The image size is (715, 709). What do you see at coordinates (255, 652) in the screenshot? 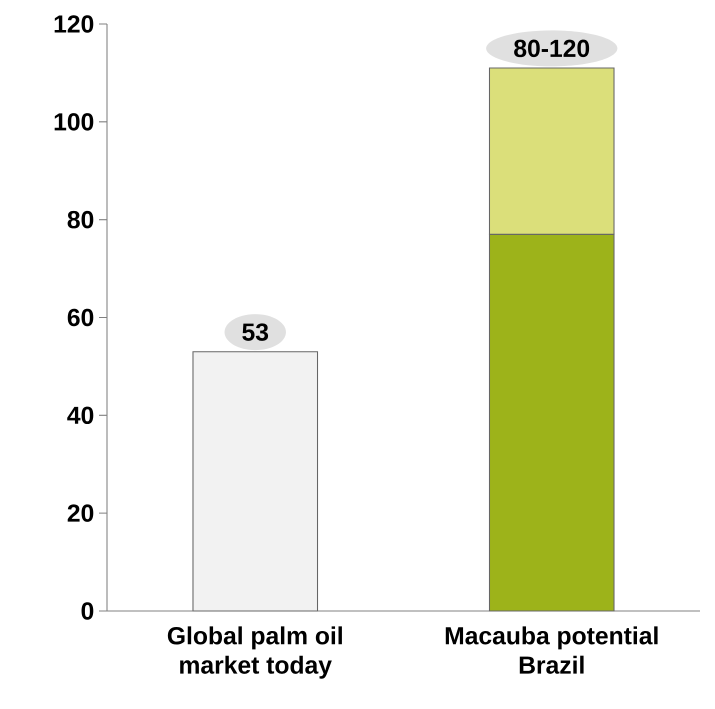
I see `x-tick-label: Global palm oil market today` at bounding box center [255, 652].